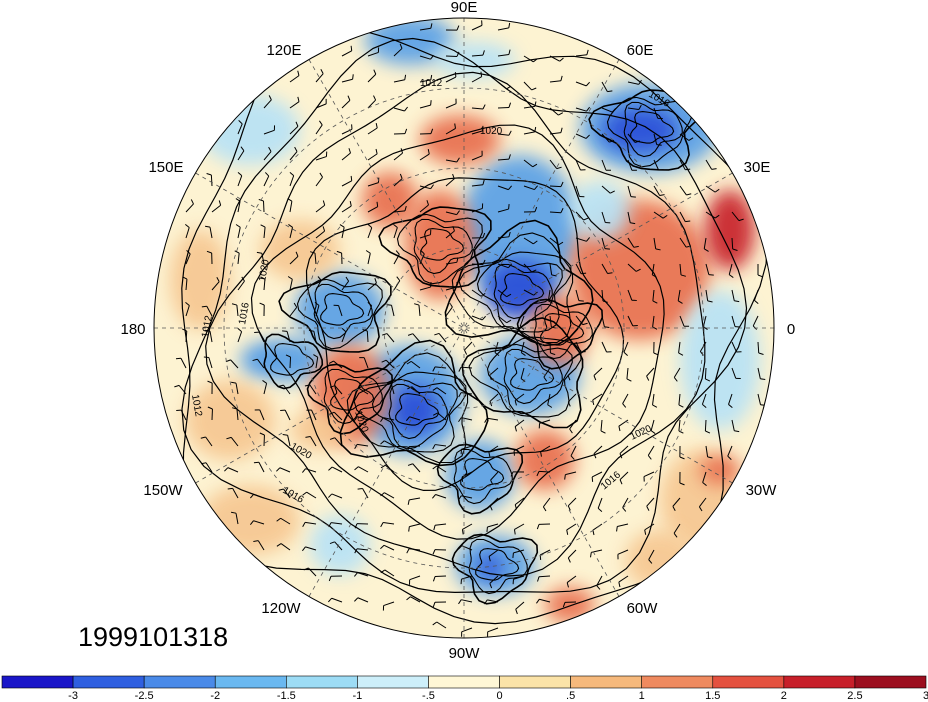 This screenshot has height=702, width=928. I want to click on colorbar-tick-label: 2, so click(784, 696).